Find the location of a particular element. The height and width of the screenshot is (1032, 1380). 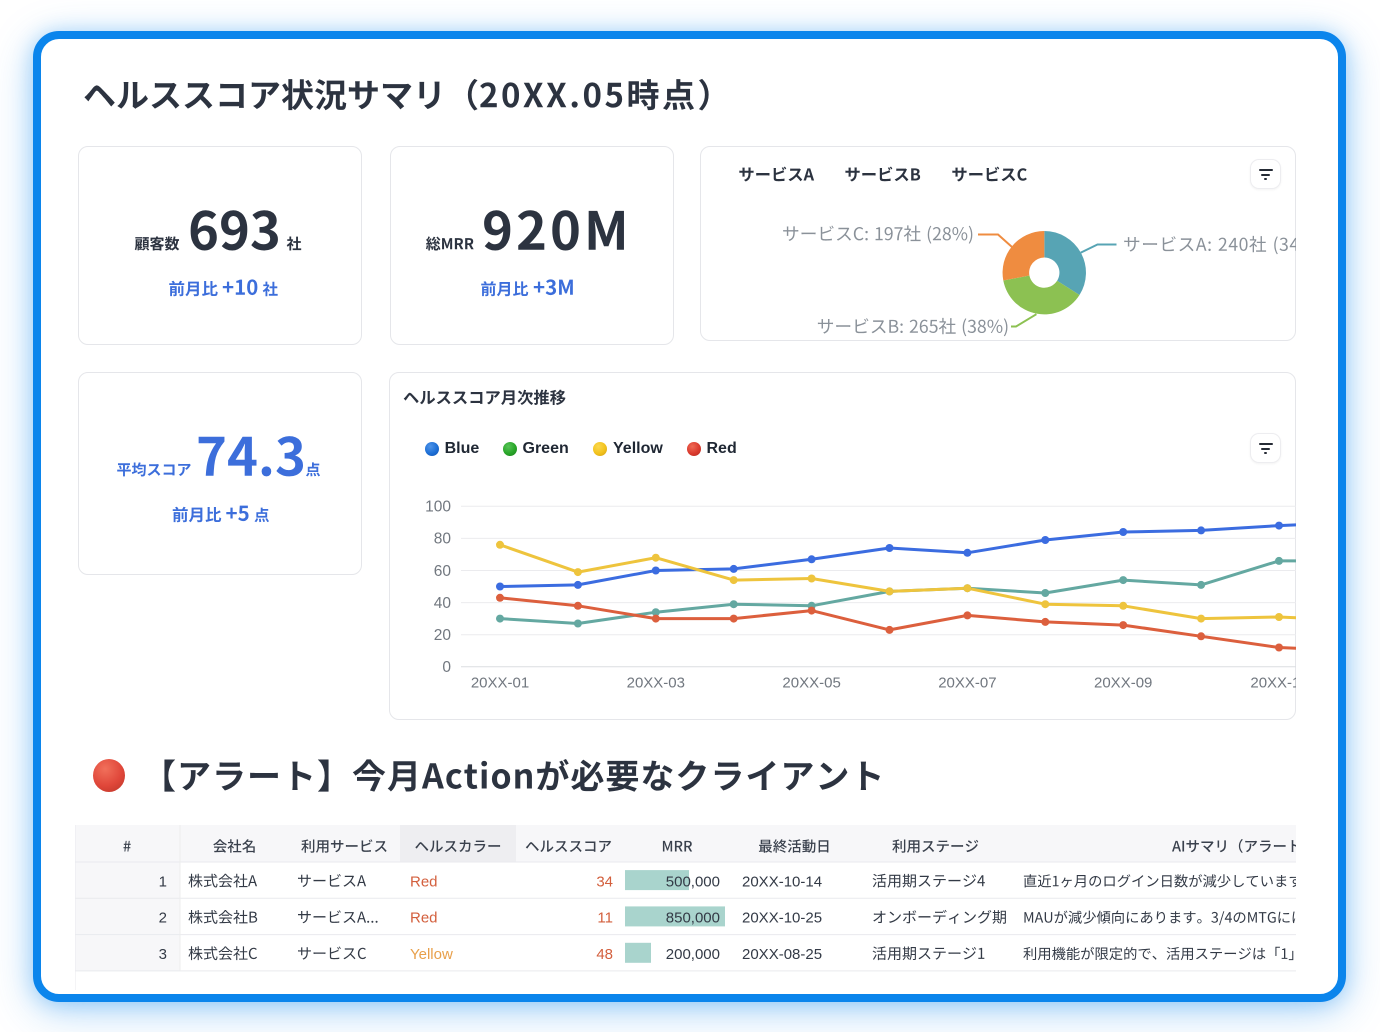

svg-text: 20XX-01 is located at coordinates (500, 683).